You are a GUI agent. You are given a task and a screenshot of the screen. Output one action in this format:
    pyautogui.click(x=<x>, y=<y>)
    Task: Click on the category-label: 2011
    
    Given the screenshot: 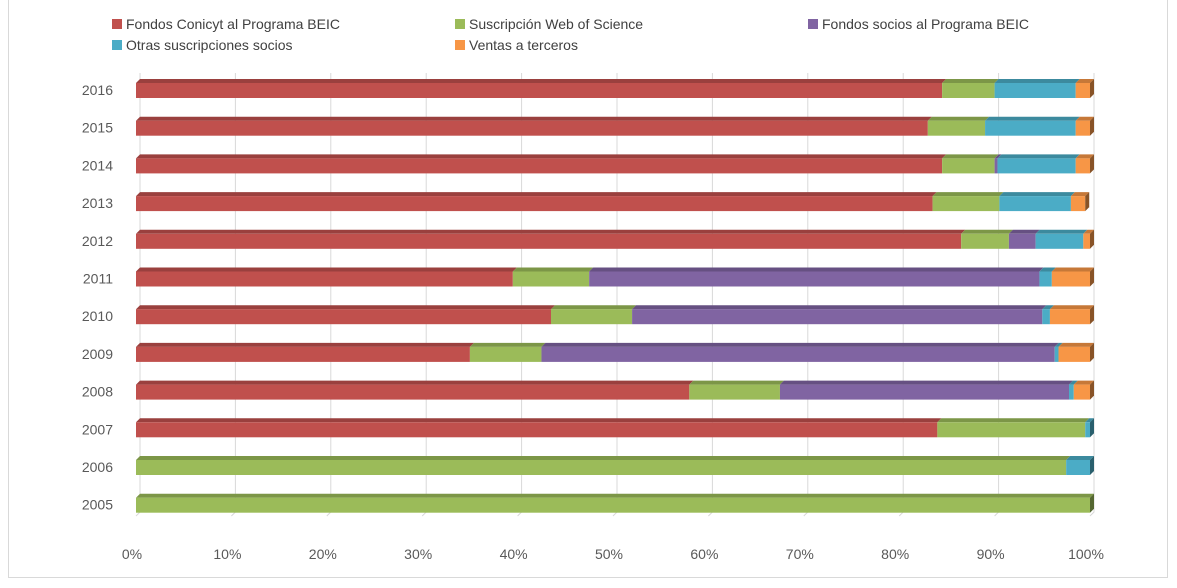 What is the action you would take?
    pyautogui.click(x=98, y=279)
    